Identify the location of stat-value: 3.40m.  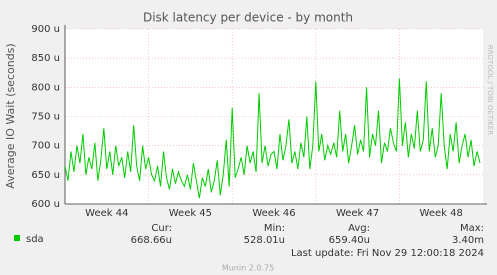
(468, 240).